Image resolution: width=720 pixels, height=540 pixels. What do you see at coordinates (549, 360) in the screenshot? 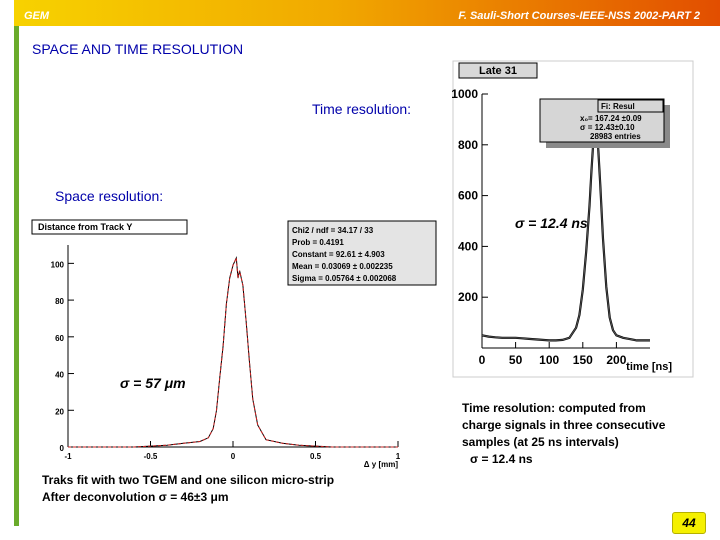
I see `x-tick-label: 100` at bounding box center [549, 360].